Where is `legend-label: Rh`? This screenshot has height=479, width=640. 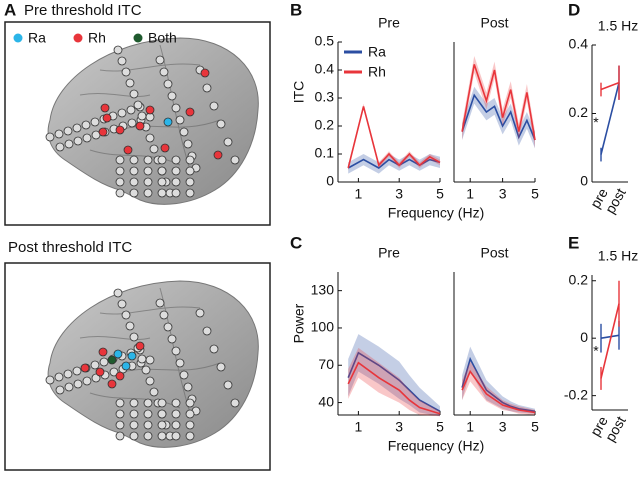
legend-label: Rh is located at coordinates (97, 38).